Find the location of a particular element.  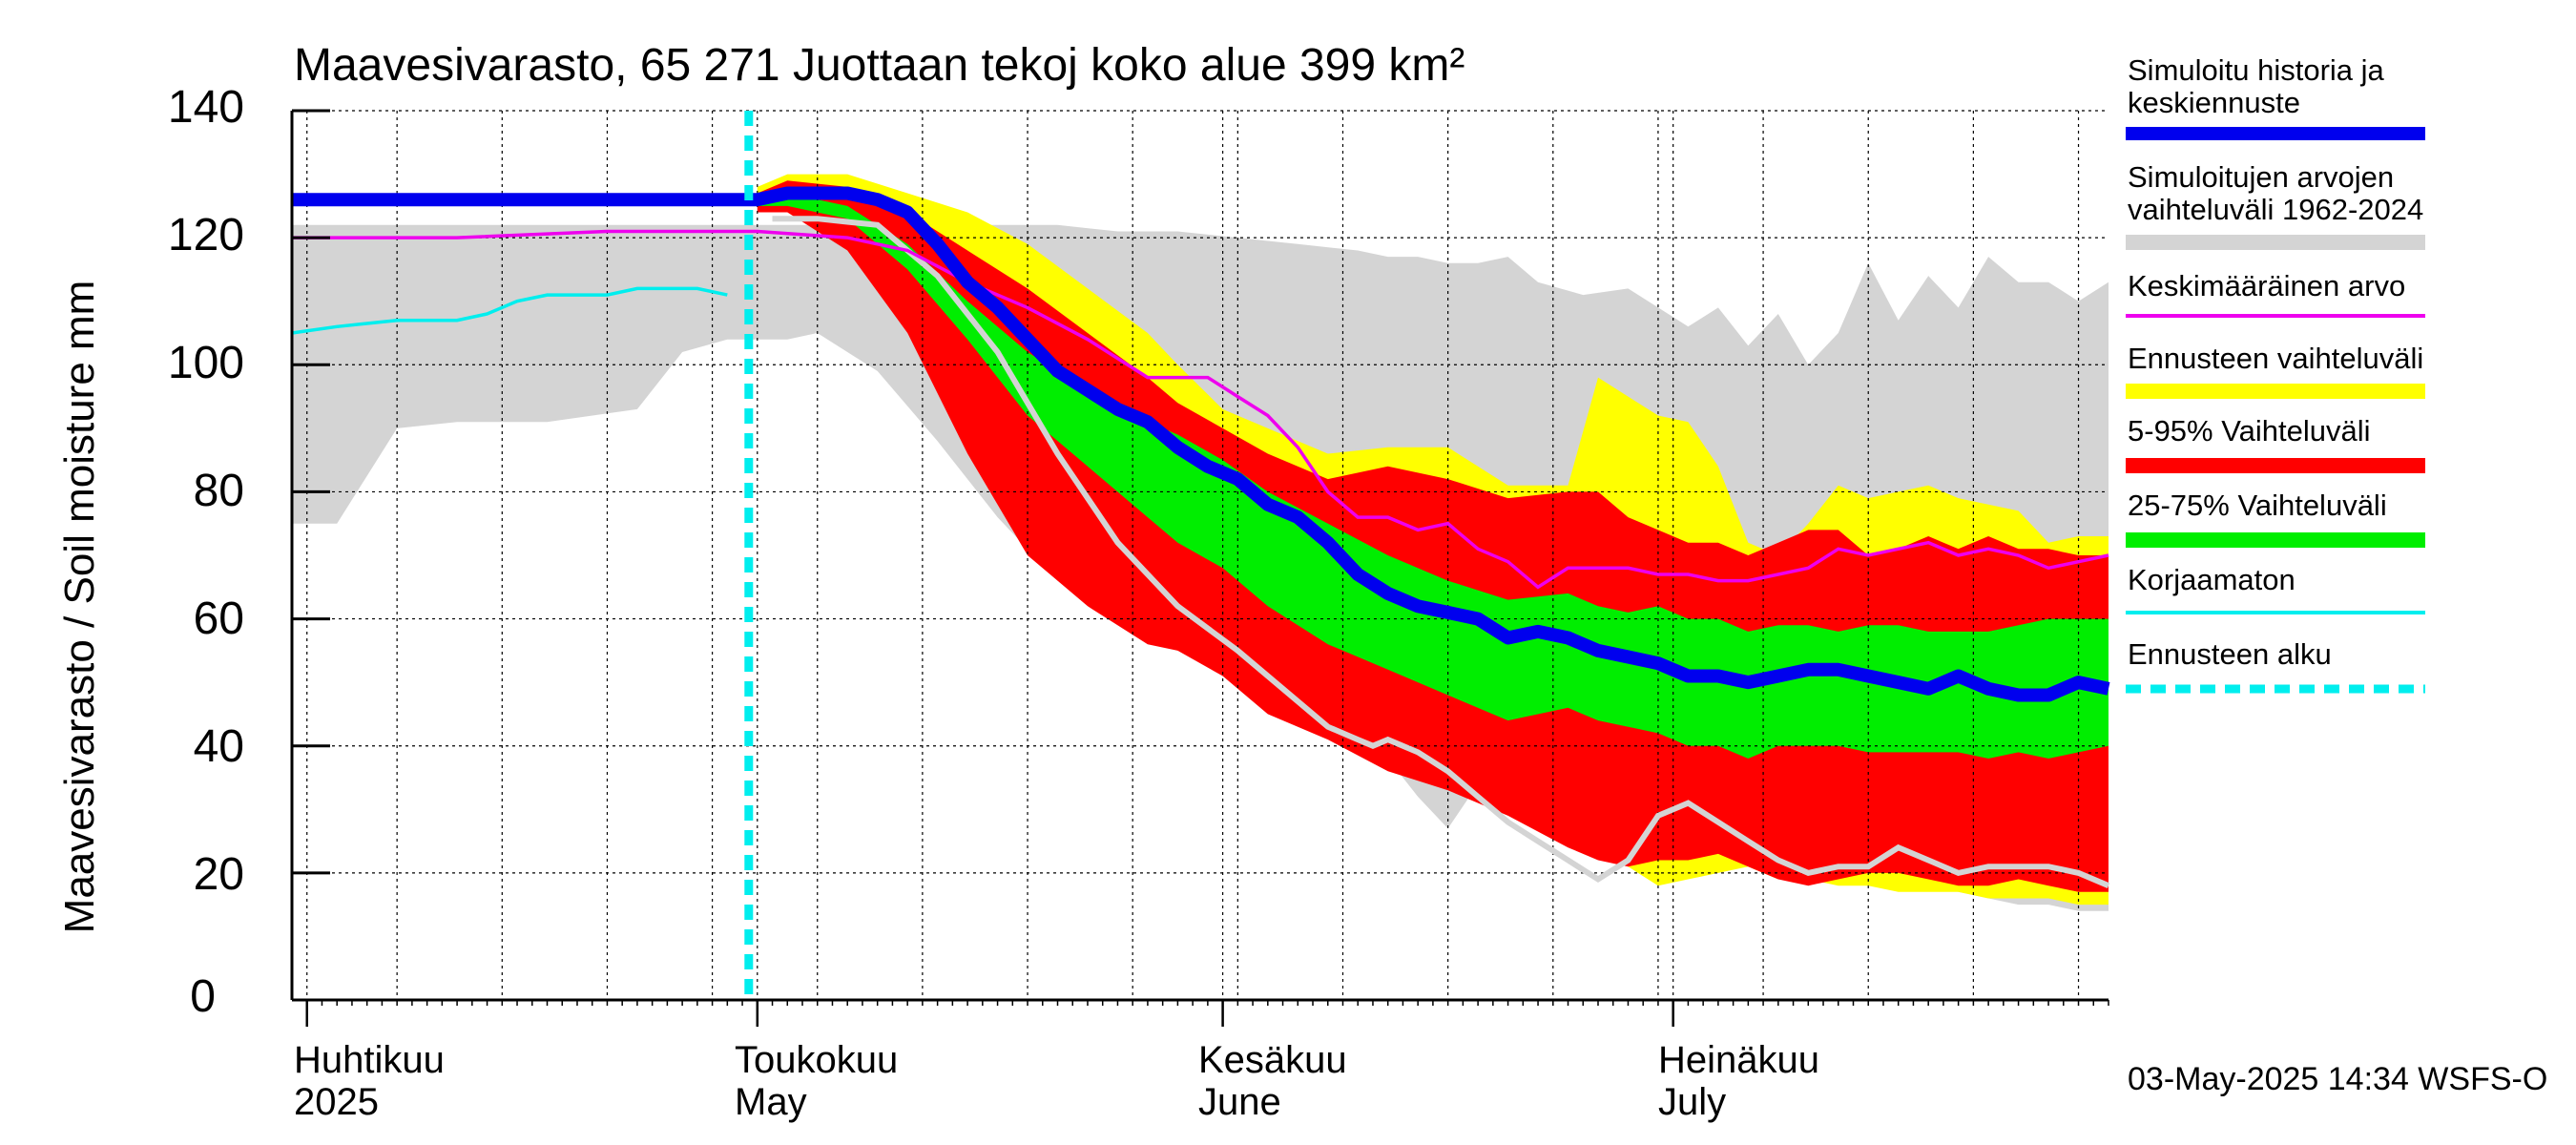

y-tick-label-20: 20 is located at coordinates (219, 875).